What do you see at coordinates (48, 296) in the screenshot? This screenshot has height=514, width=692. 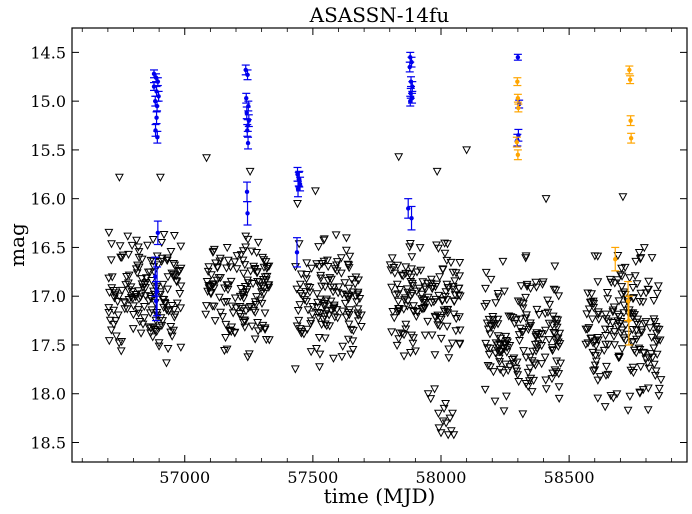 I see `y-tick-label: 17.0` at bounding box center [48, 296].